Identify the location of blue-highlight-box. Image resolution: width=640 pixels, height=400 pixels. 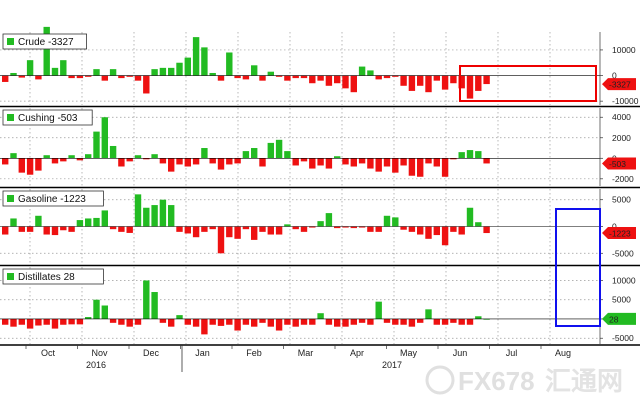
(578, 267).